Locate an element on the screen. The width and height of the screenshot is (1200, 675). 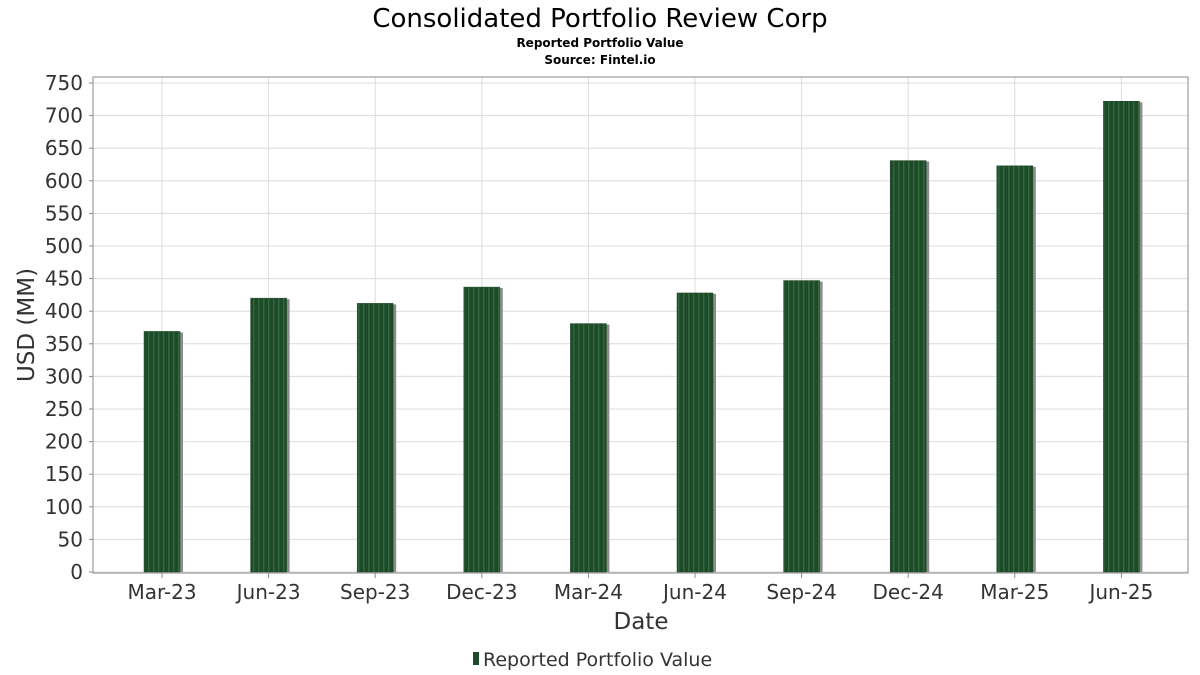
legend: Reported Portfolio Value is located at coordinates (592, 660).